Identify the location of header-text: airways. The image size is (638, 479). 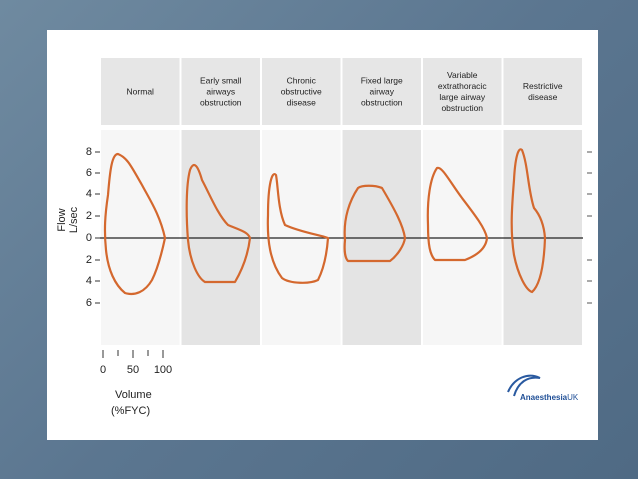
(220, 91).